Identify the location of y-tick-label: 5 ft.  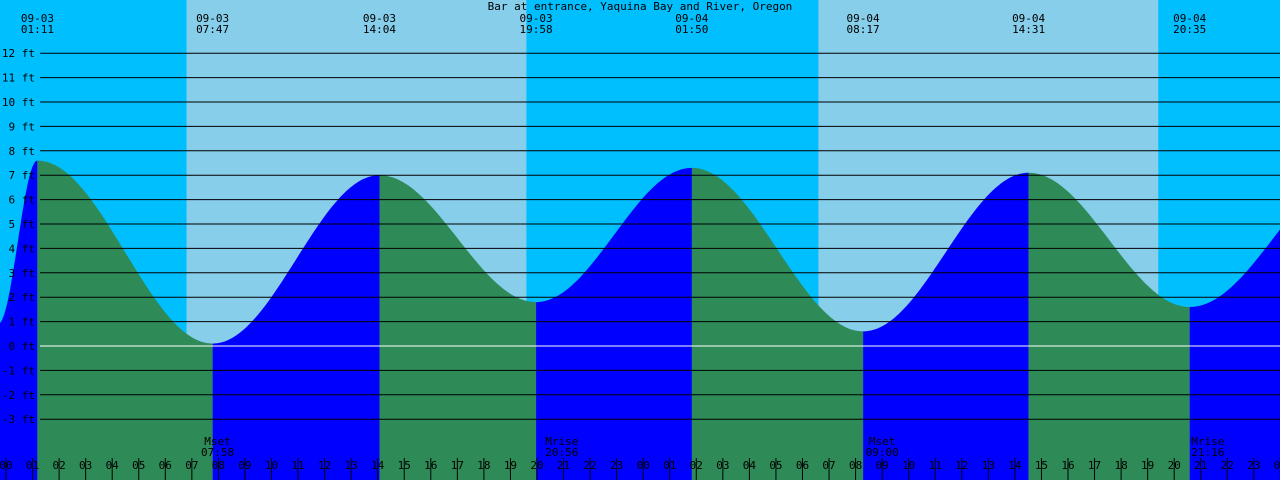
(22, 224).